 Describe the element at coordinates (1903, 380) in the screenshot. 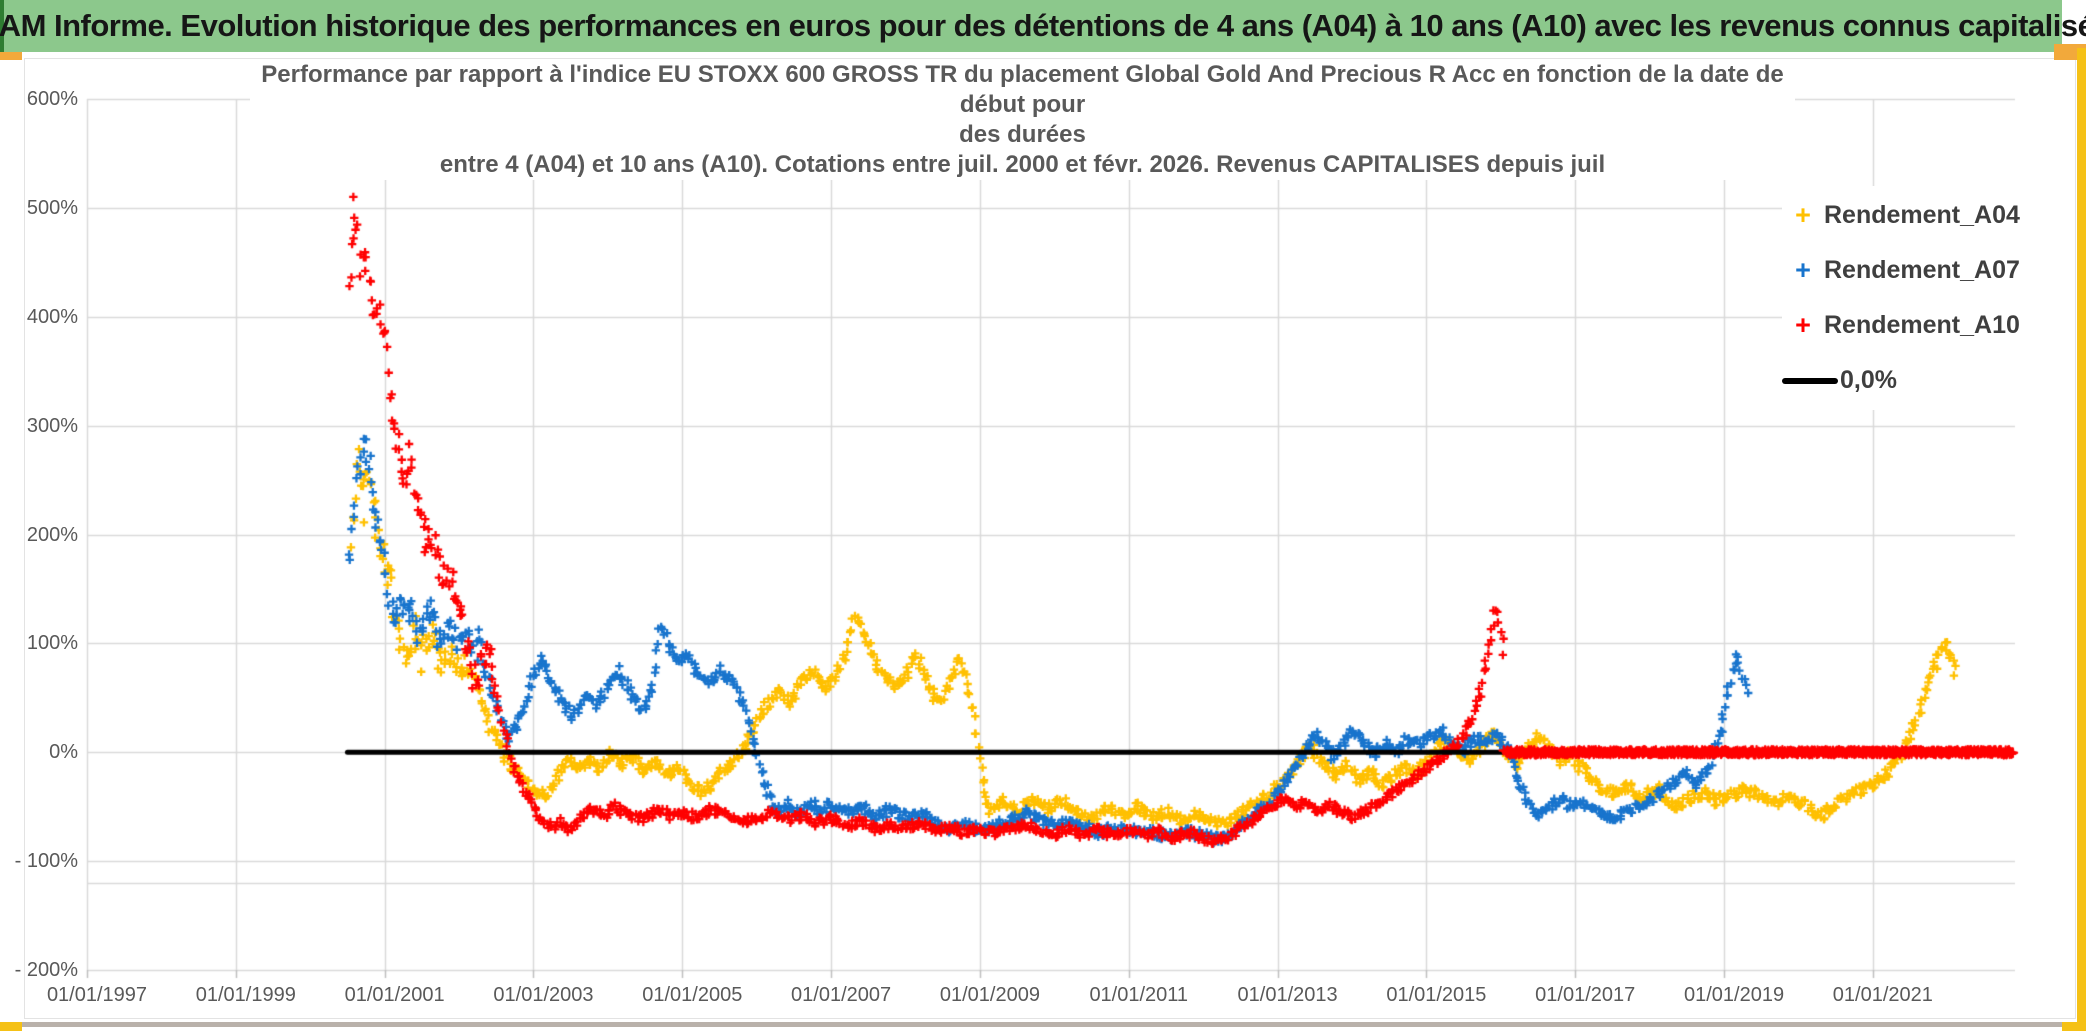

I see `legend-item-zero-line: 0,0%` at that location.